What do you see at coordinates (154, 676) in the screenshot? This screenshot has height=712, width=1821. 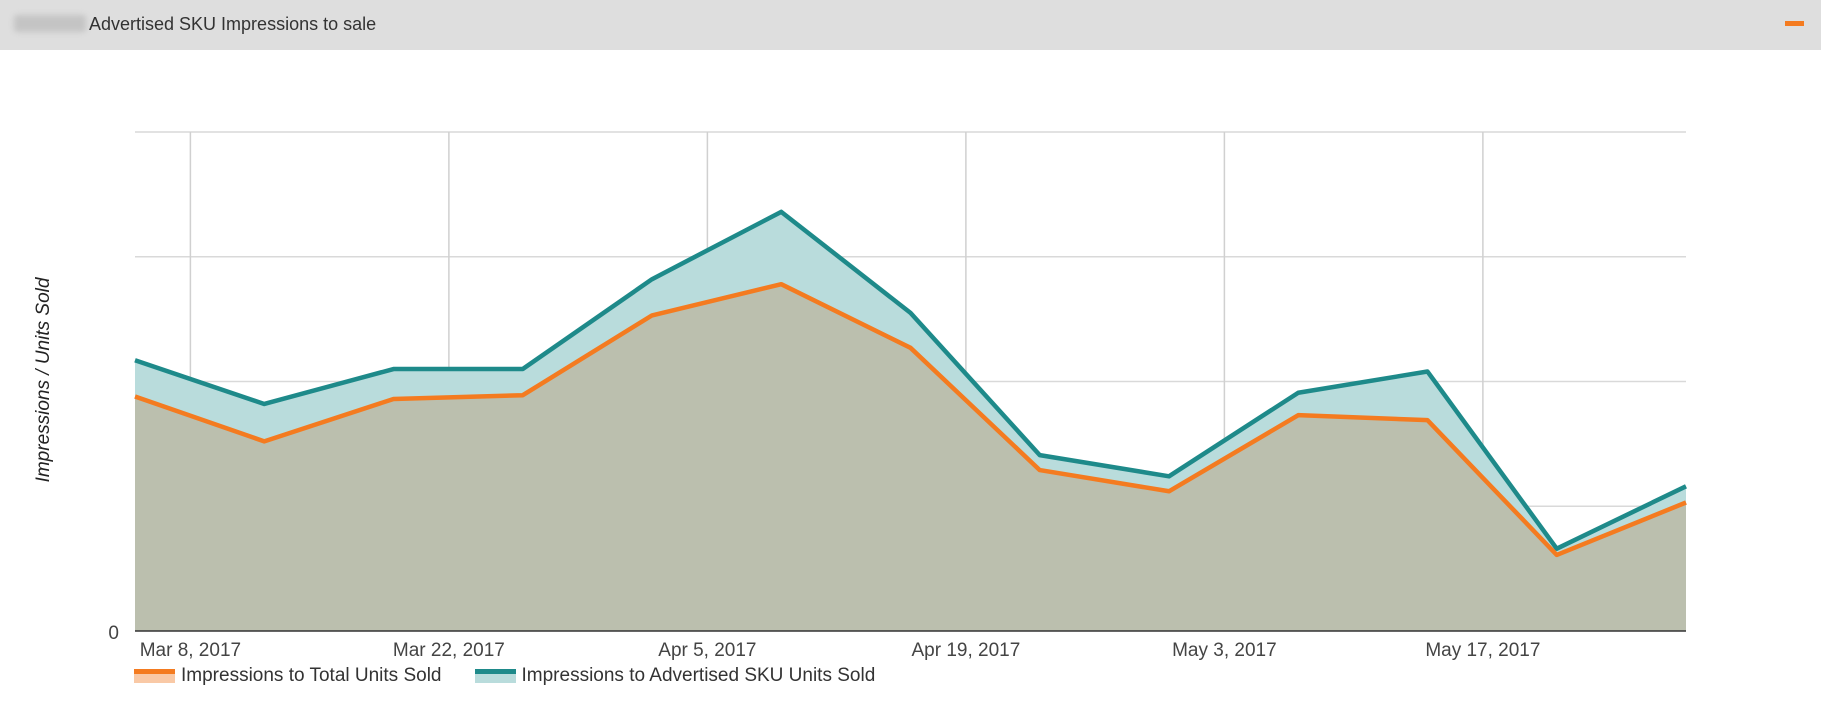 I see `legend-swatch-total` at bounding box center [154, 676].